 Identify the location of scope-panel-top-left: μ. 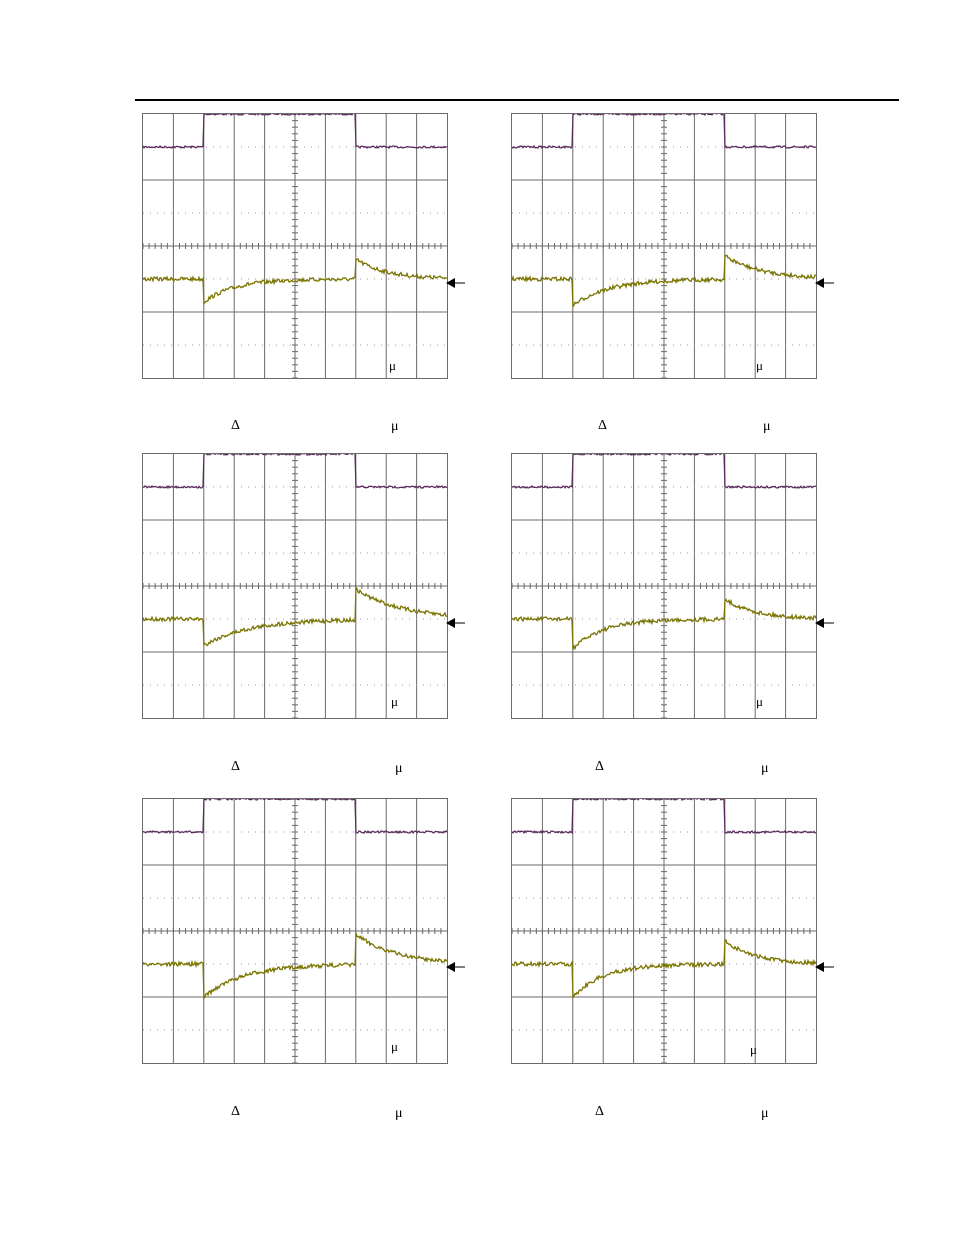
(295, 246).